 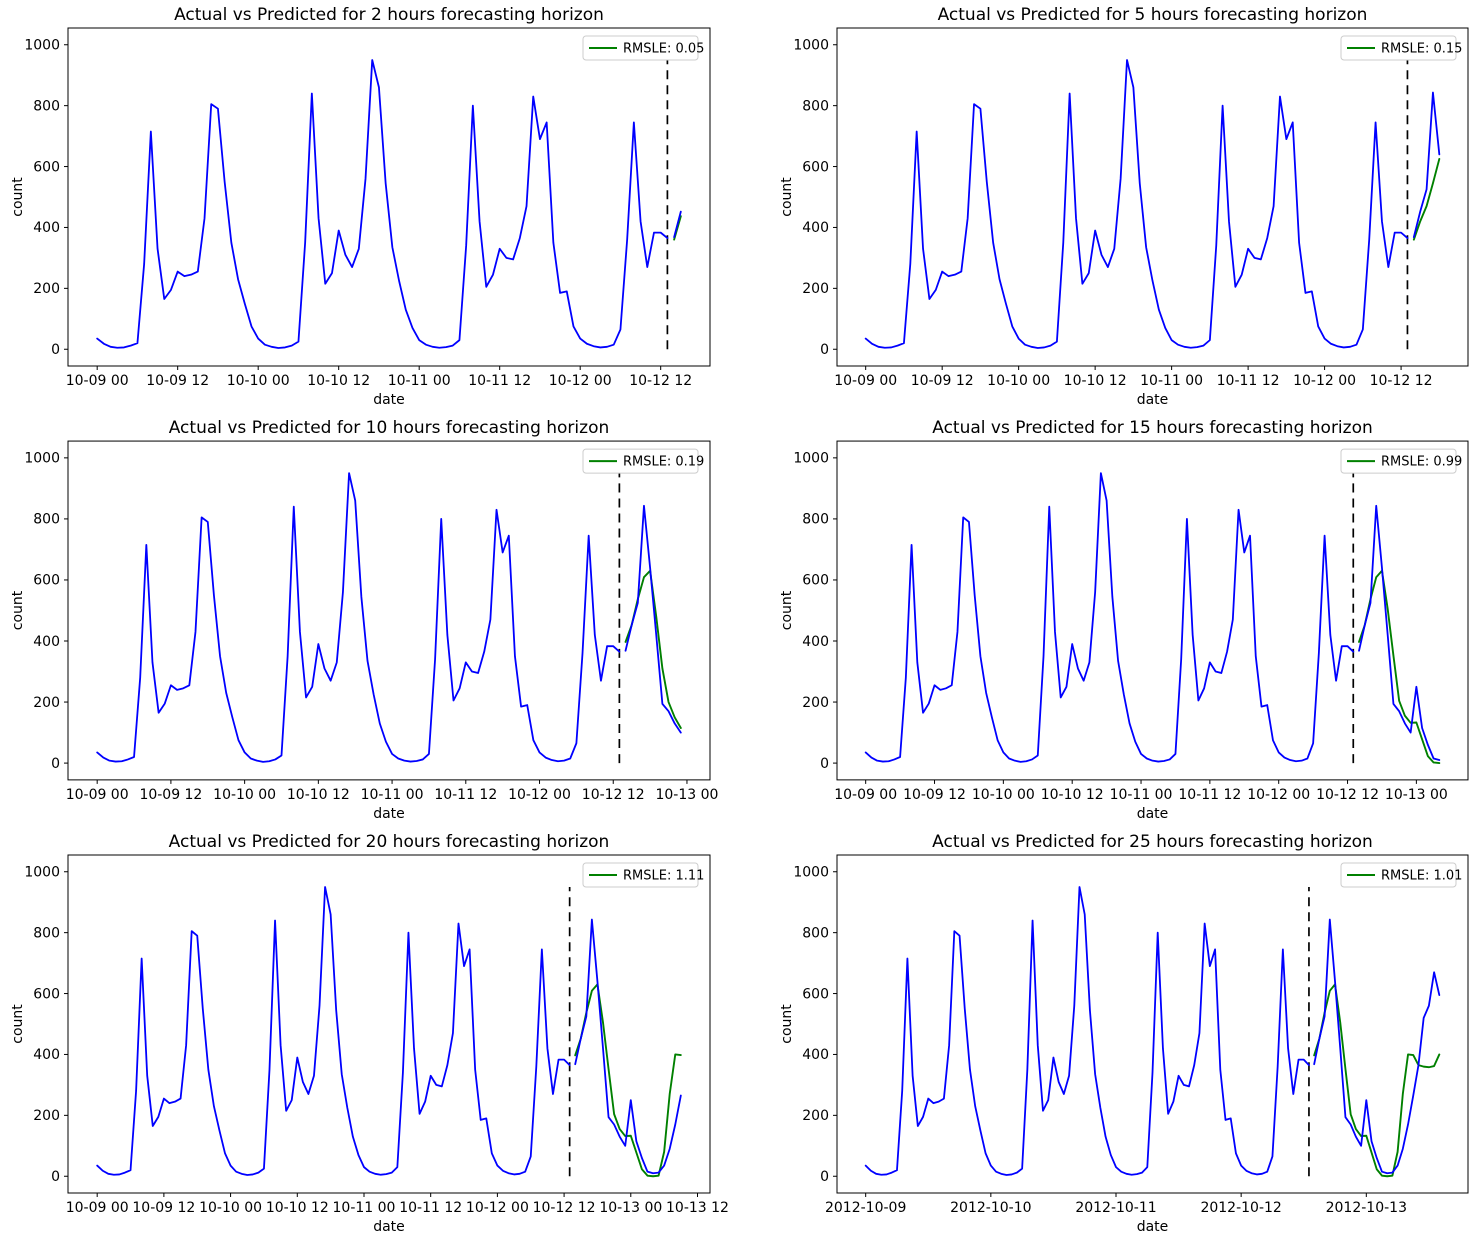 I want to click on legend: RMSLE: 0.19, so click(x=643, y=461).